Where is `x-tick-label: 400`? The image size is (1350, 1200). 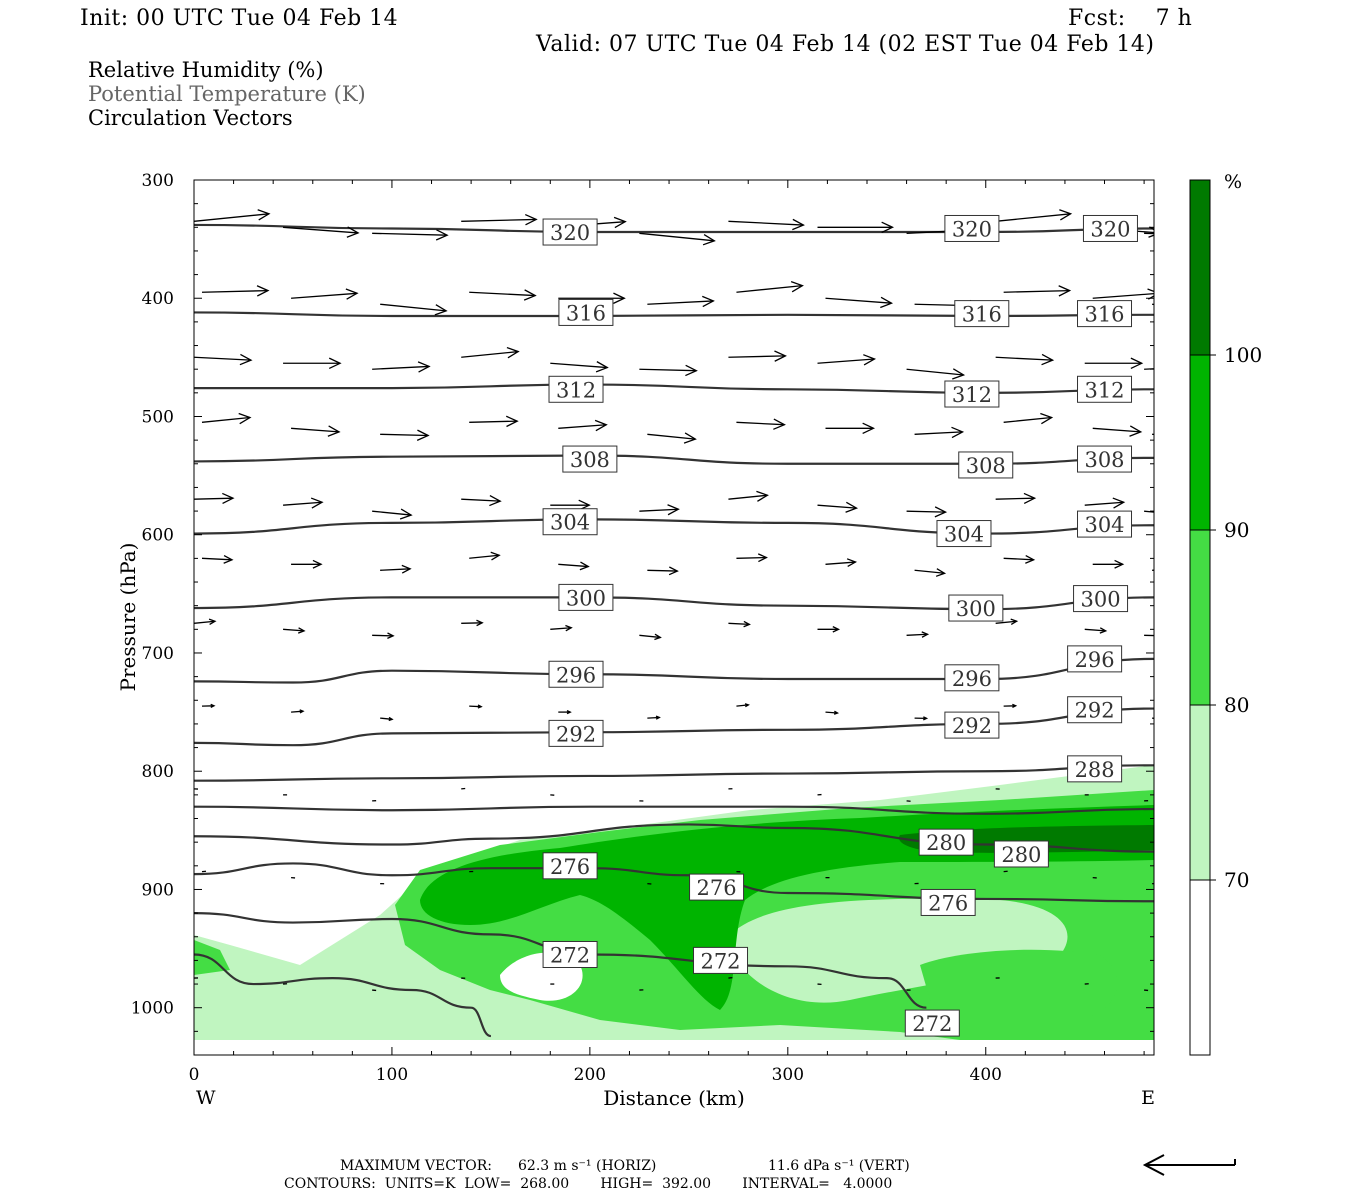 x-tick-label: 400 is located at coordinates (986, 1075).